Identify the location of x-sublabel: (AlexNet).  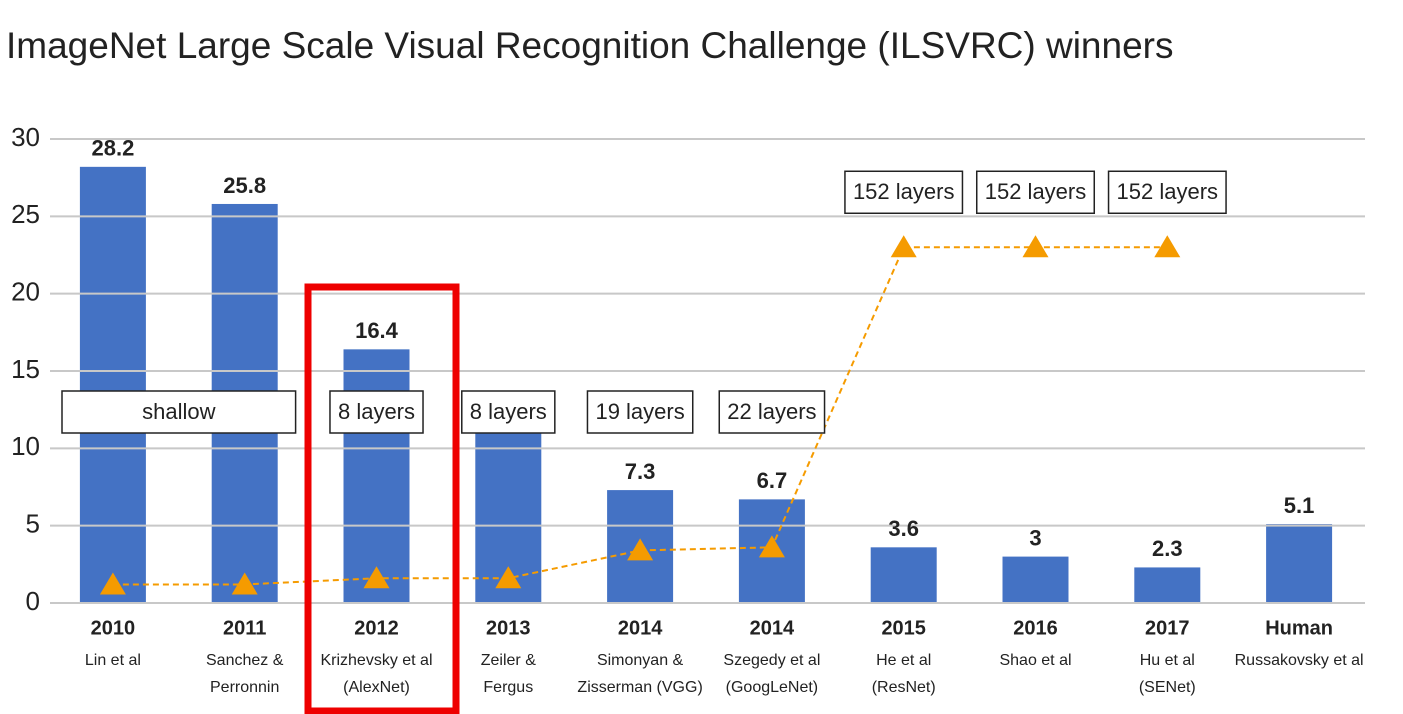
(376, 687).